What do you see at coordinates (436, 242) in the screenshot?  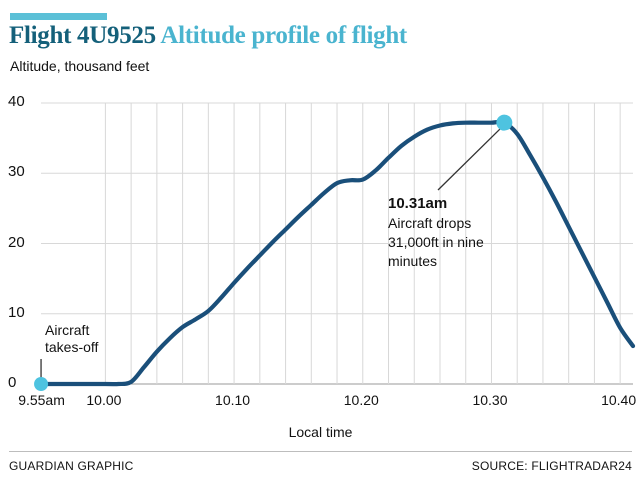 I see `annotation-drop-line2: 31,000ft in nine` at bounding box center [436, 242].